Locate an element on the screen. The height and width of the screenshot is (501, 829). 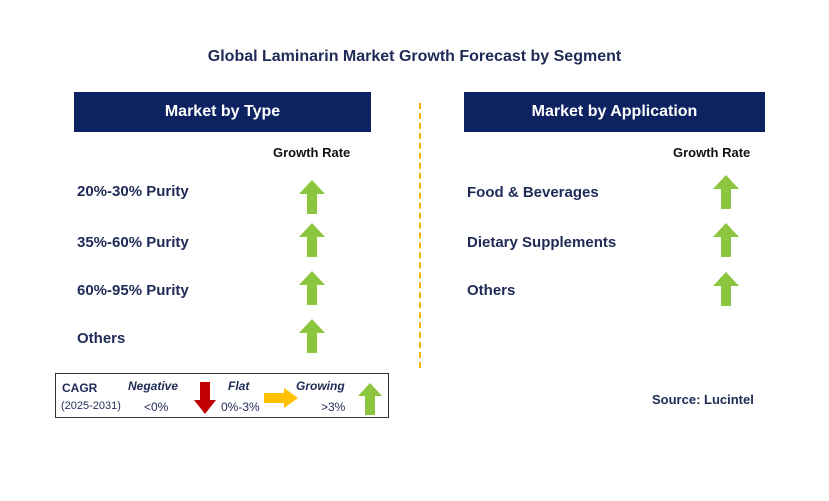
right-arrow-icon is located at coordinates (281, 398).